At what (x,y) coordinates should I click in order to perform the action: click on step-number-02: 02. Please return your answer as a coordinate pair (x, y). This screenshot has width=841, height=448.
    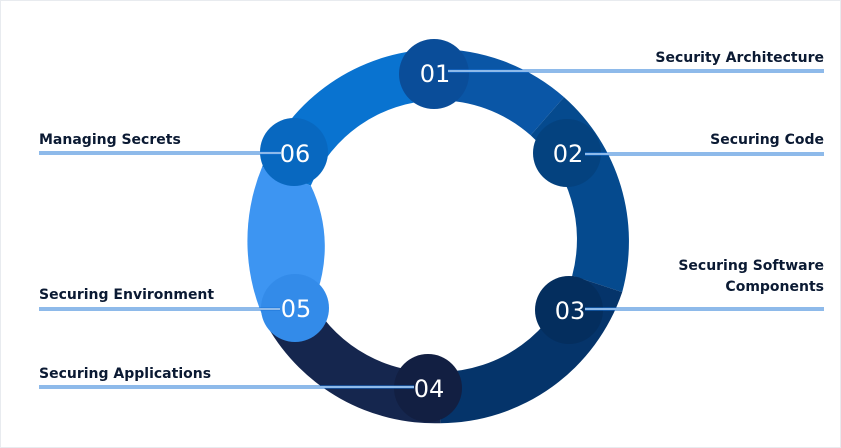
    Looking at the image, I should click on (568, 154).